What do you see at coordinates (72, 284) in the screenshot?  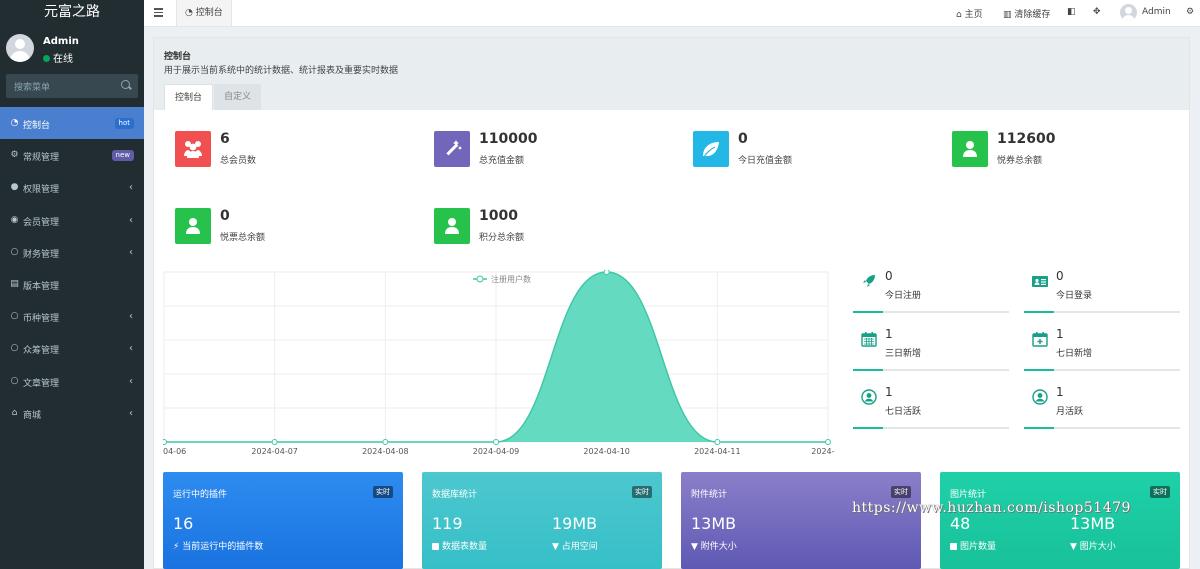 I see `sidebar-item-versions: ▤ 版本管理` at bounding box center [72, 284].